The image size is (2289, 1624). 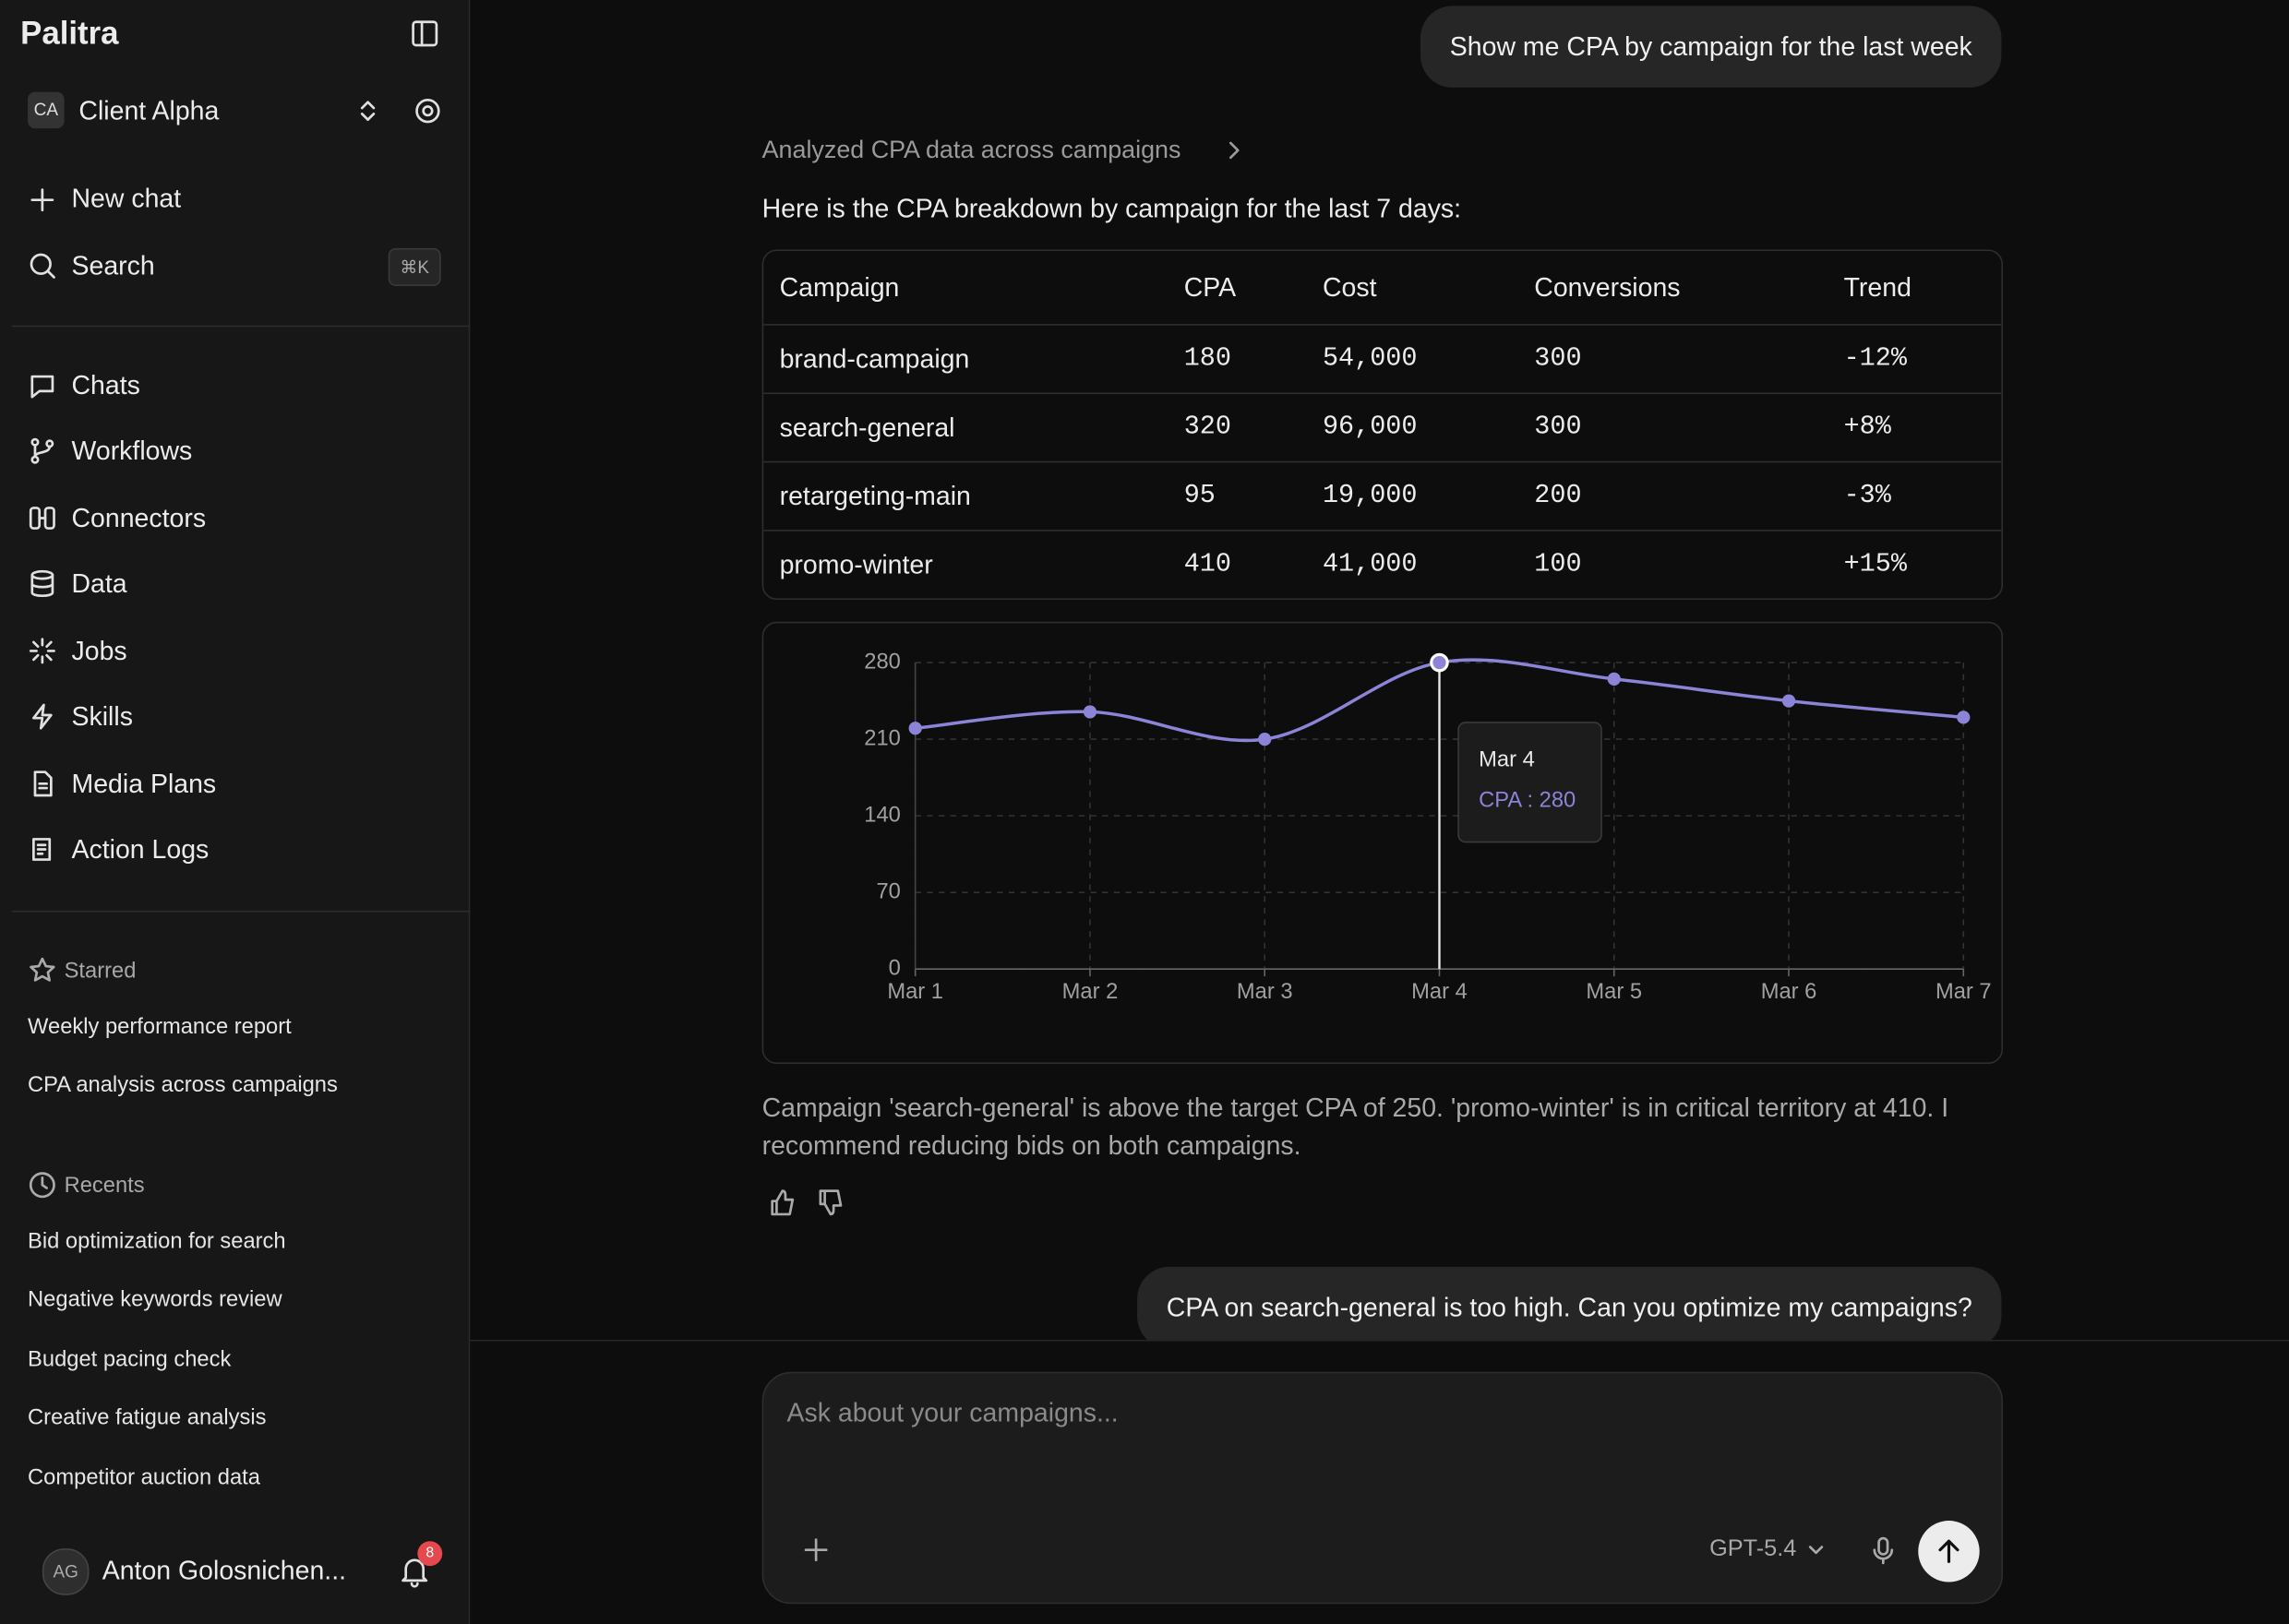 What do you see at coordinates (42, 969) in the screenshot?
I see `star-icon` at bounding box center [42, 969].